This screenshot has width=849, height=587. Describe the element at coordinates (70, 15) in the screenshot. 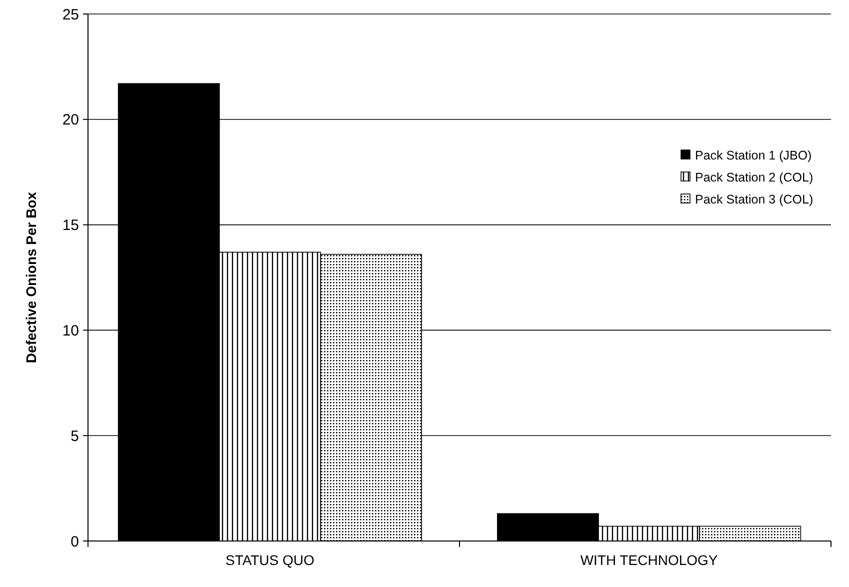

I see `y-tick-label: 25` at that location.